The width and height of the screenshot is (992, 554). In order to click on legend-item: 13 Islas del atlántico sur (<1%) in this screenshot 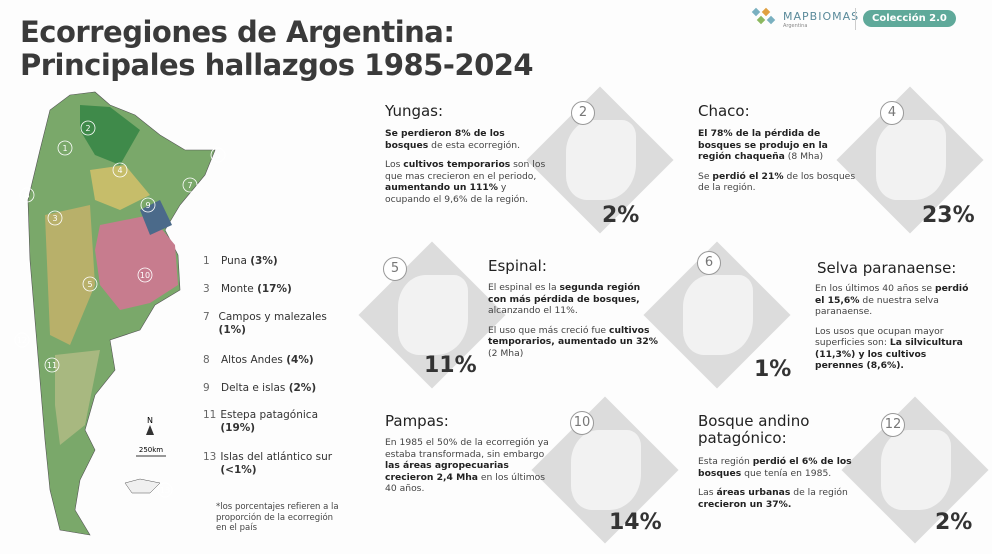, I will do `click(268, 464)`.